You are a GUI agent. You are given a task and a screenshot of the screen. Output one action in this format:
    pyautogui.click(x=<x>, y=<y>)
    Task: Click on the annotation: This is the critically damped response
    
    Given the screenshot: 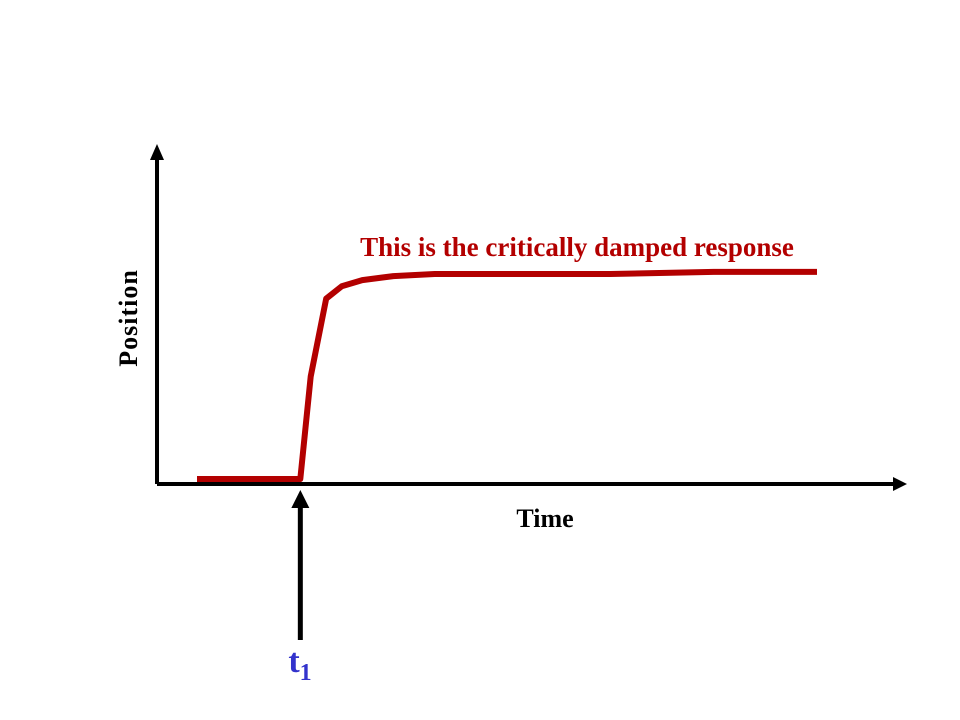 What is the action you would take?
    pyautogui.click(x=577, y=247)
    